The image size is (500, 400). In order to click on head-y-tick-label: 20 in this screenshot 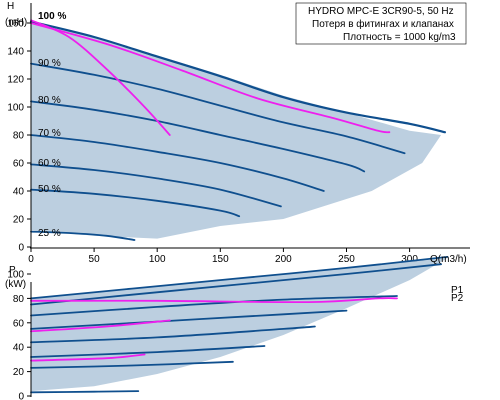, I will do `click(19, 220)`.